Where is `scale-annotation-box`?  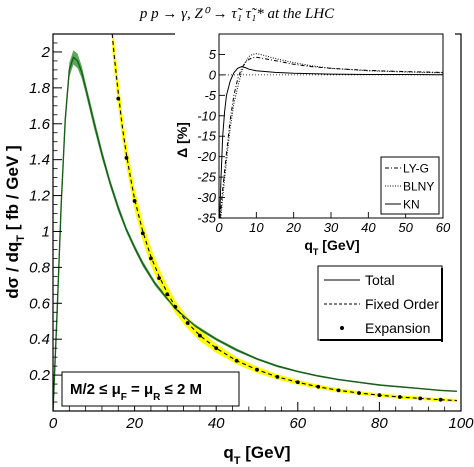
scale-annotation-box is located at coordinates (150, 389).